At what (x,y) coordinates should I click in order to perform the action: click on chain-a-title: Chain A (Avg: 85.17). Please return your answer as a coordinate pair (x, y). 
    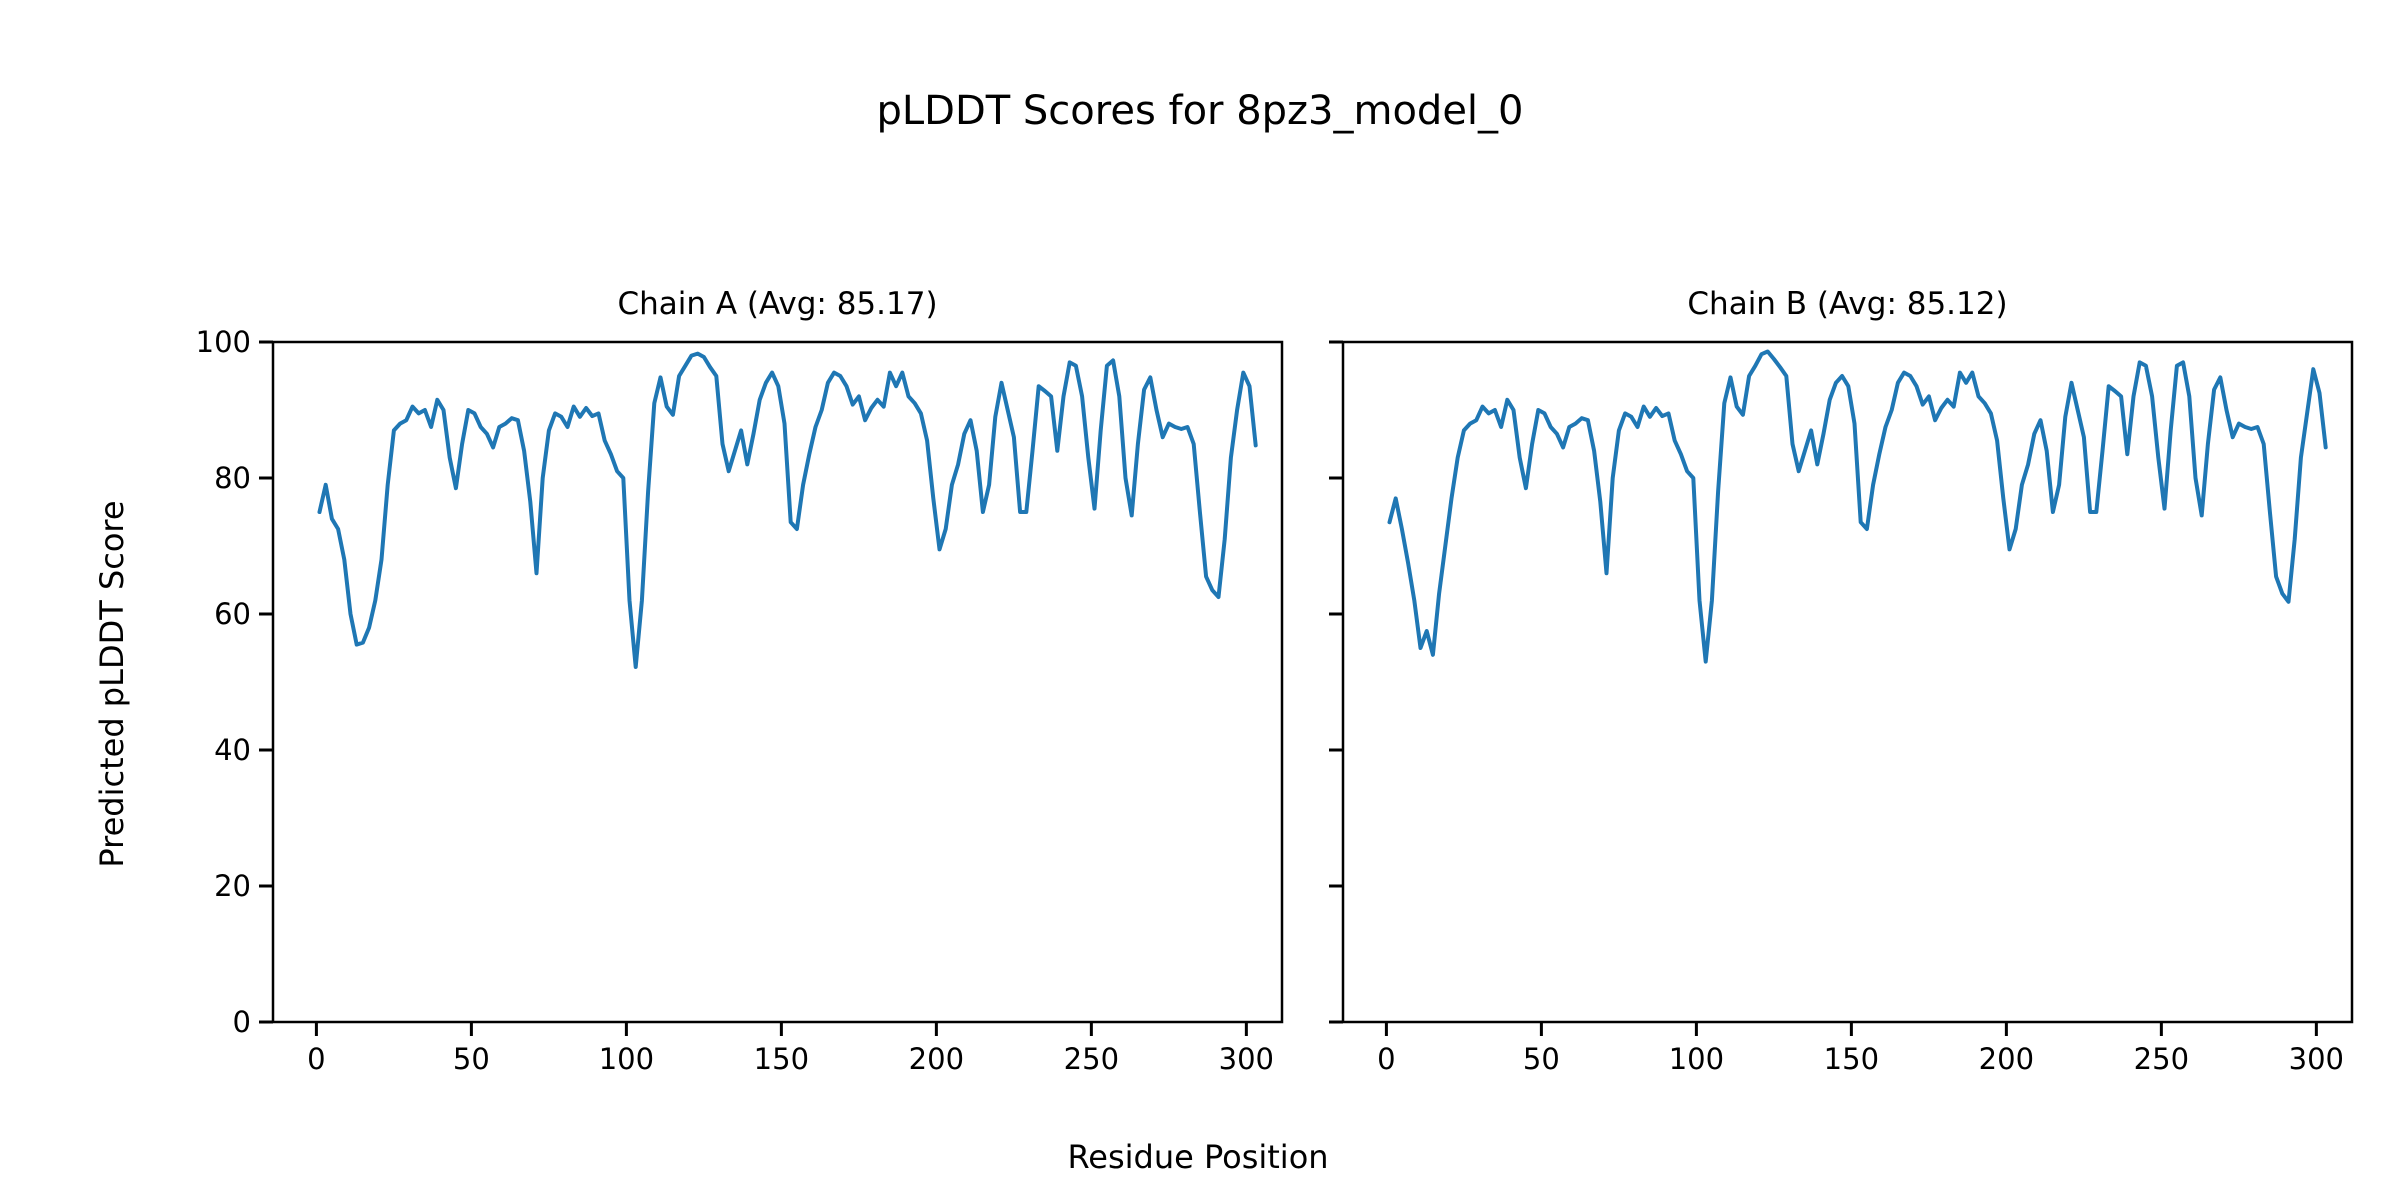
    Looking at the image, I should click on (777, 304).